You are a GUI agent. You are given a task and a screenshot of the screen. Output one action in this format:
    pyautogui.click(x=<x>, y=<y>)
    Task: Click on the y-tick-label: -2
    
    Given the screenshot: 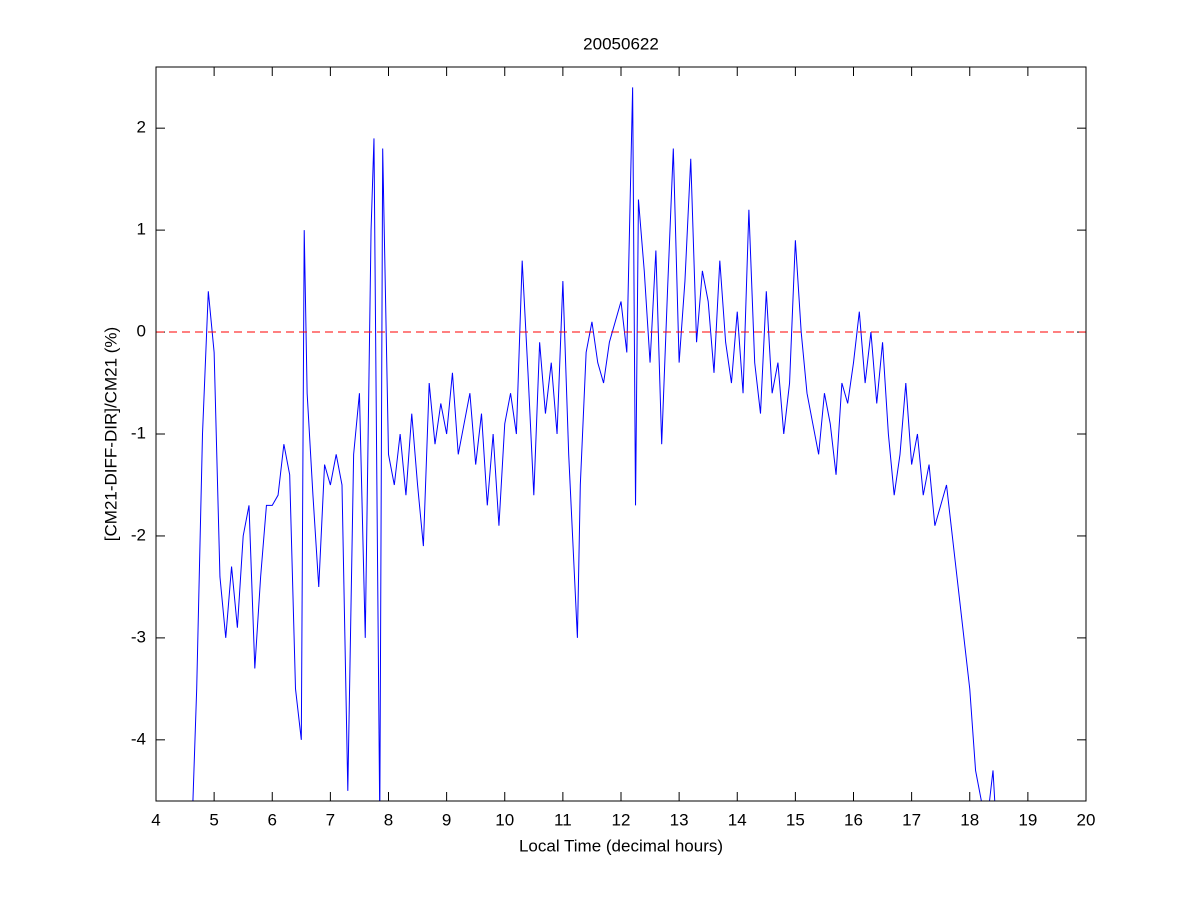 What is the action you would take?
    pyautogui.click(x=138, y=534)
    